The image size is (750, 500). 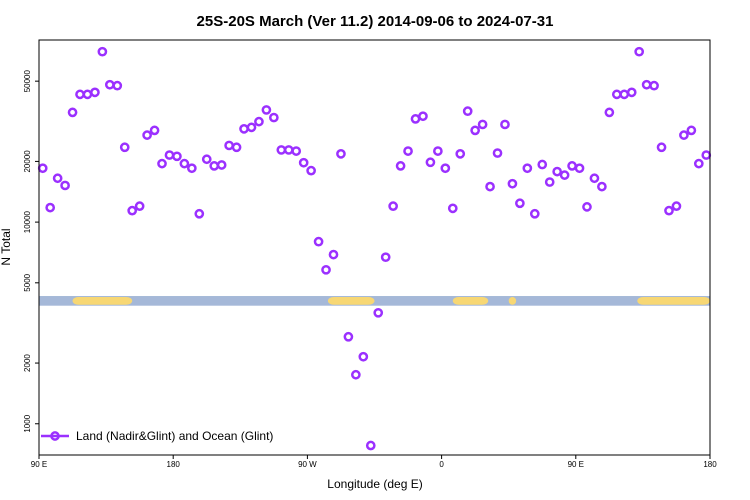 What do you see at coordinates (374, 484) in the screenshot?
I see `x-axis-label: Longitude (deg E)` at bounding box center [374, 484].